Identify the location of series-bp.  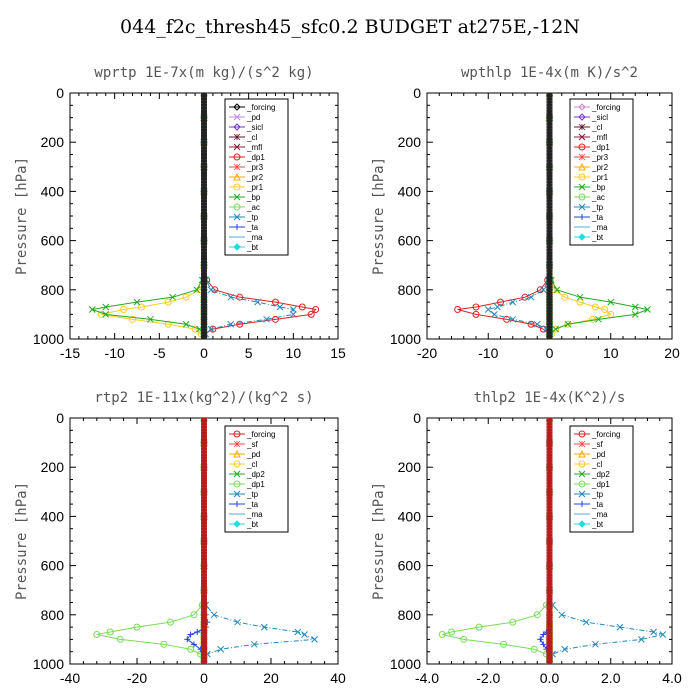
(148, 216).